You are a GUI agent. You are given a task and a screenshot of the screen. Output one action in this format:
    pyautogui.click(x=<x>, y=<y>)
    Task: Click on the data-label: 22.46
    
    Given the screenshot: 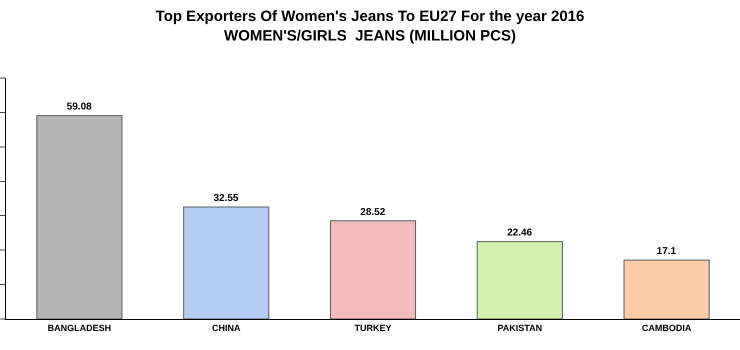 What is the action you would take?
    pyautogui.click(x=520, y=233)
    